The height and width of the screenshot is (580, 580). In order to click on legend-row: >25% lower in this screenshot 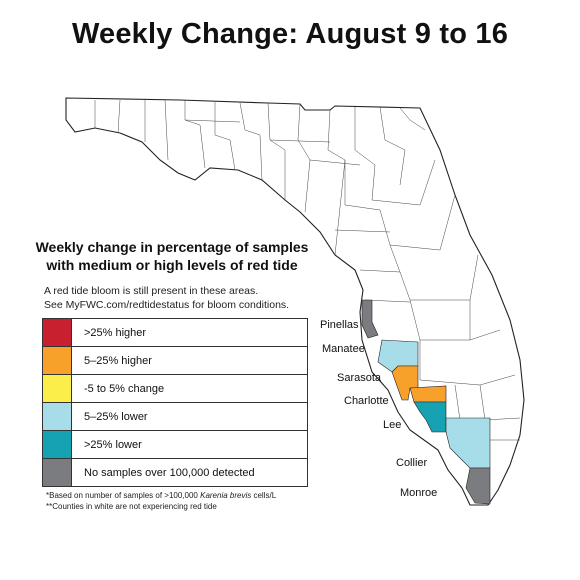, I will do `click(175, 444)`.